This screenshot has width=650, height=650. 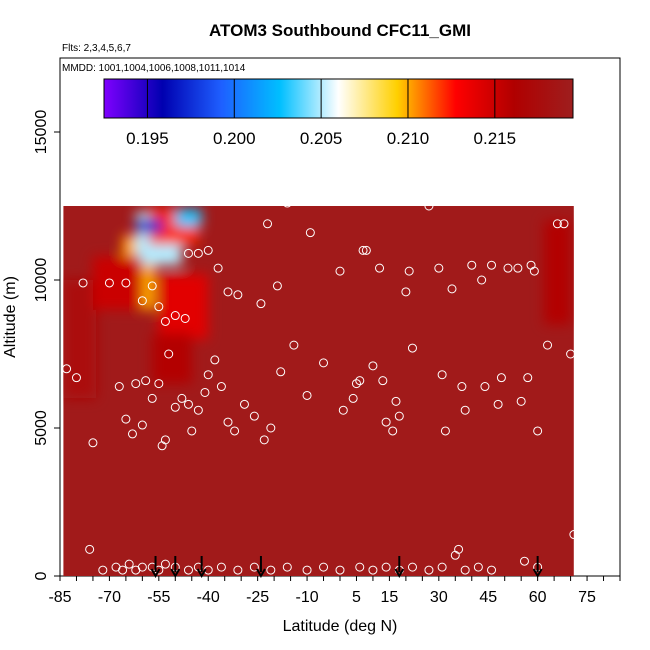 I want to click on x-tick-label: 45, so click(x=488, y=597).